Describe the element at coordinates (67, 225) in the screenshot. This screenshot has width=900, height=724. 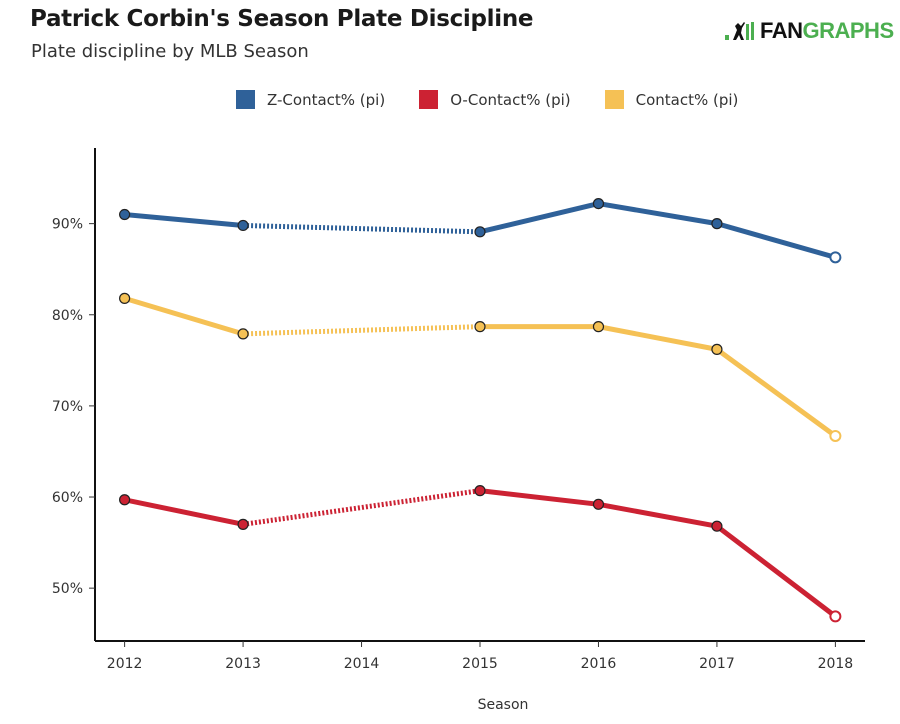
I see `y-tick-label: 90%` at that location.